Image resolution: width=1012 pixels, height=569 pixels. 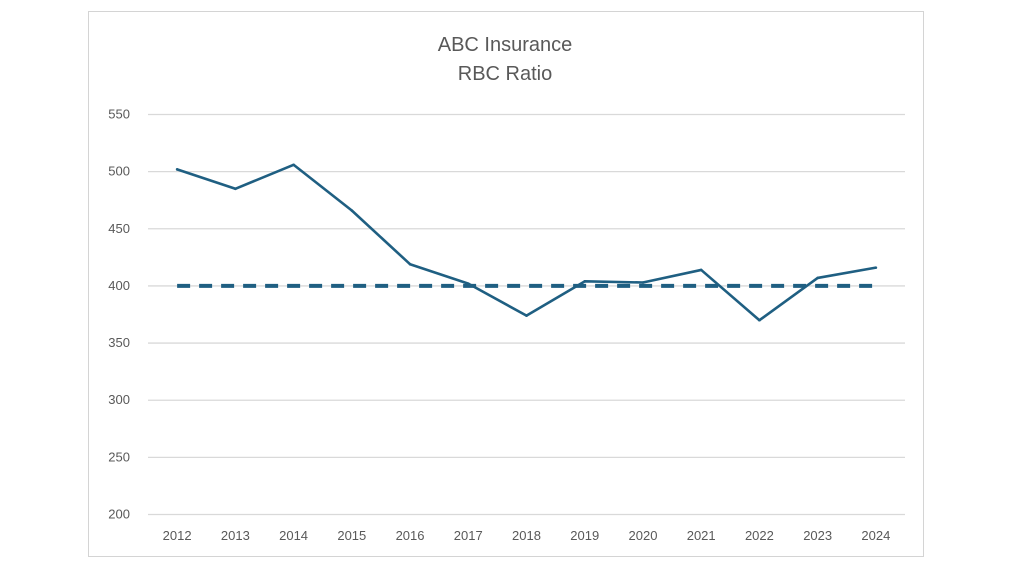 What do you see at coordinates (351, 535) in the screenshot?
I see `x-tick-label: 2015` at bounding box center [351, 535].